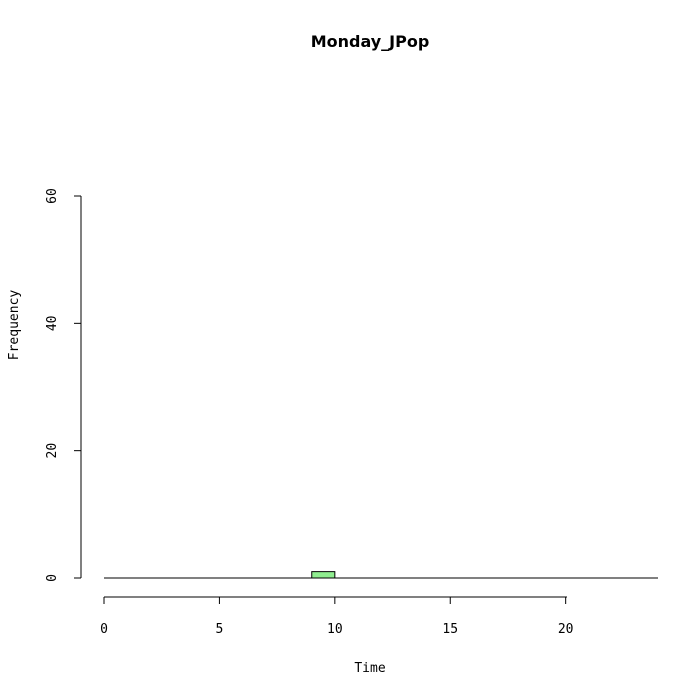 The image size is (699, 699). Describe the element at coordinates (369, 668) in the screenshot. I see `x-axis-label: Time` at that location.